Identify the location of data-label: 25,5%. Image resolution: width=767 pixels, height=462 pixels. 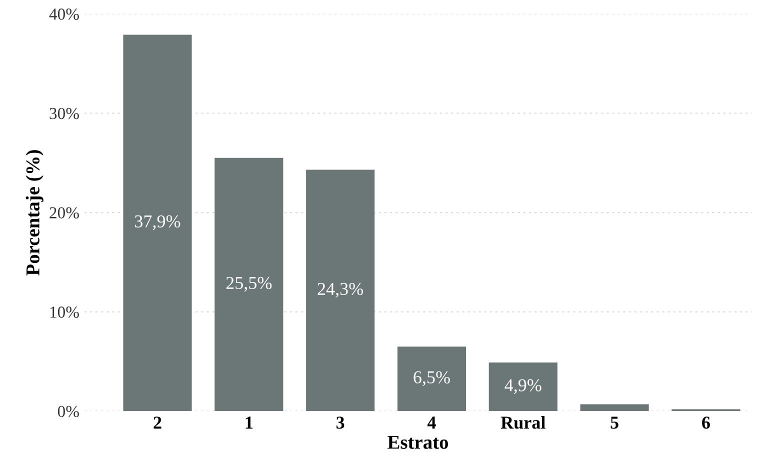
(249, 284).